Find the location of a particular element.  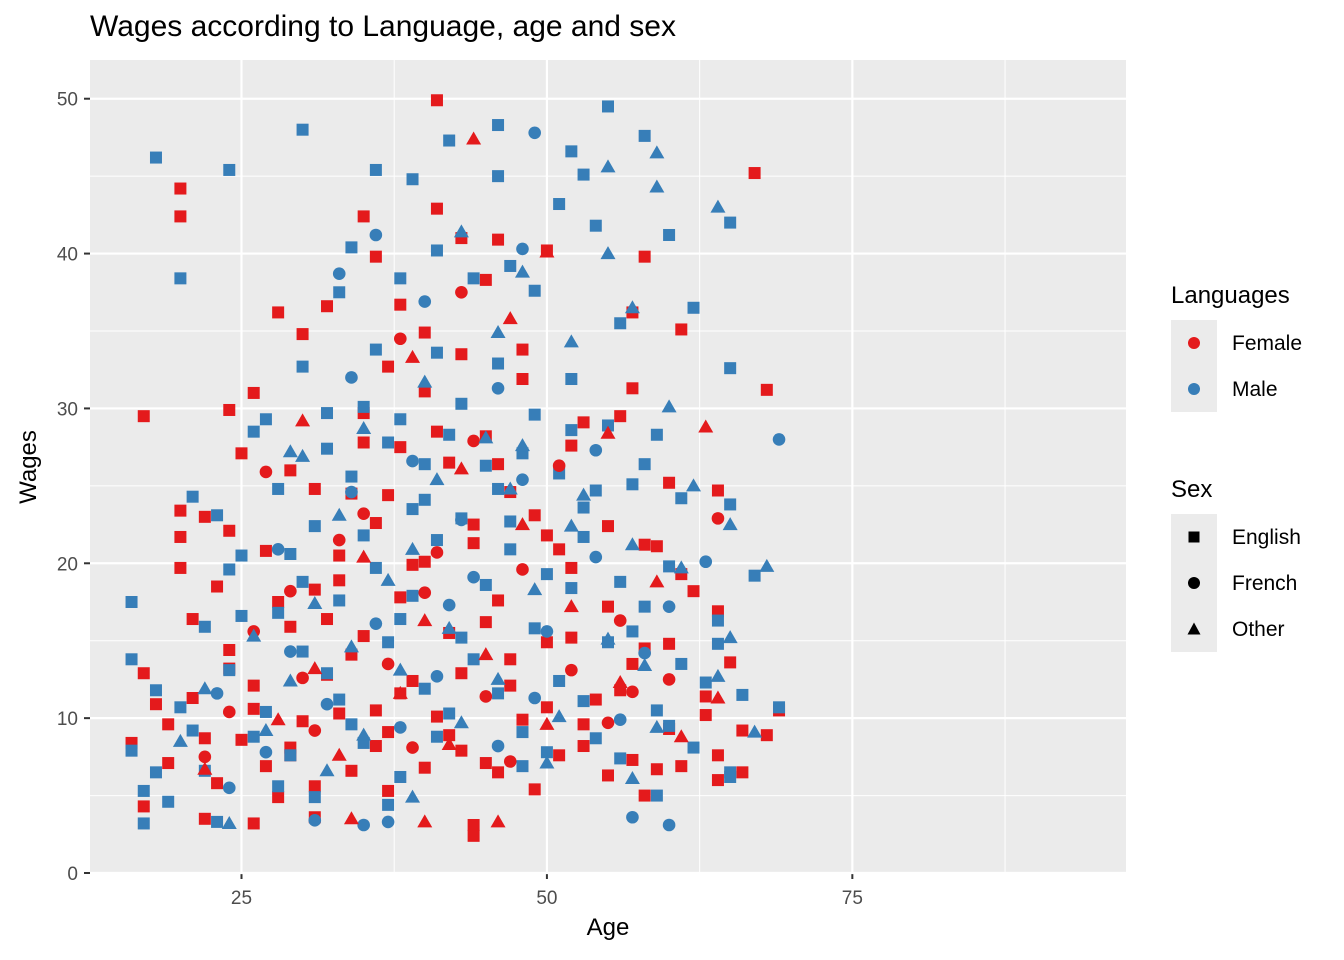

y-tick-label: 0 is located at coordinates (72, 874).